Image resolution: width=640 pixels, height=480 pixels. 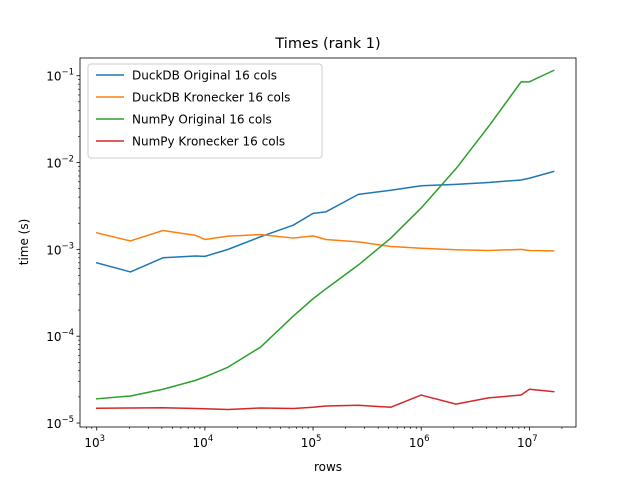 I want to click on x-tick-label: 10⁵, so click(x=311, y=442).